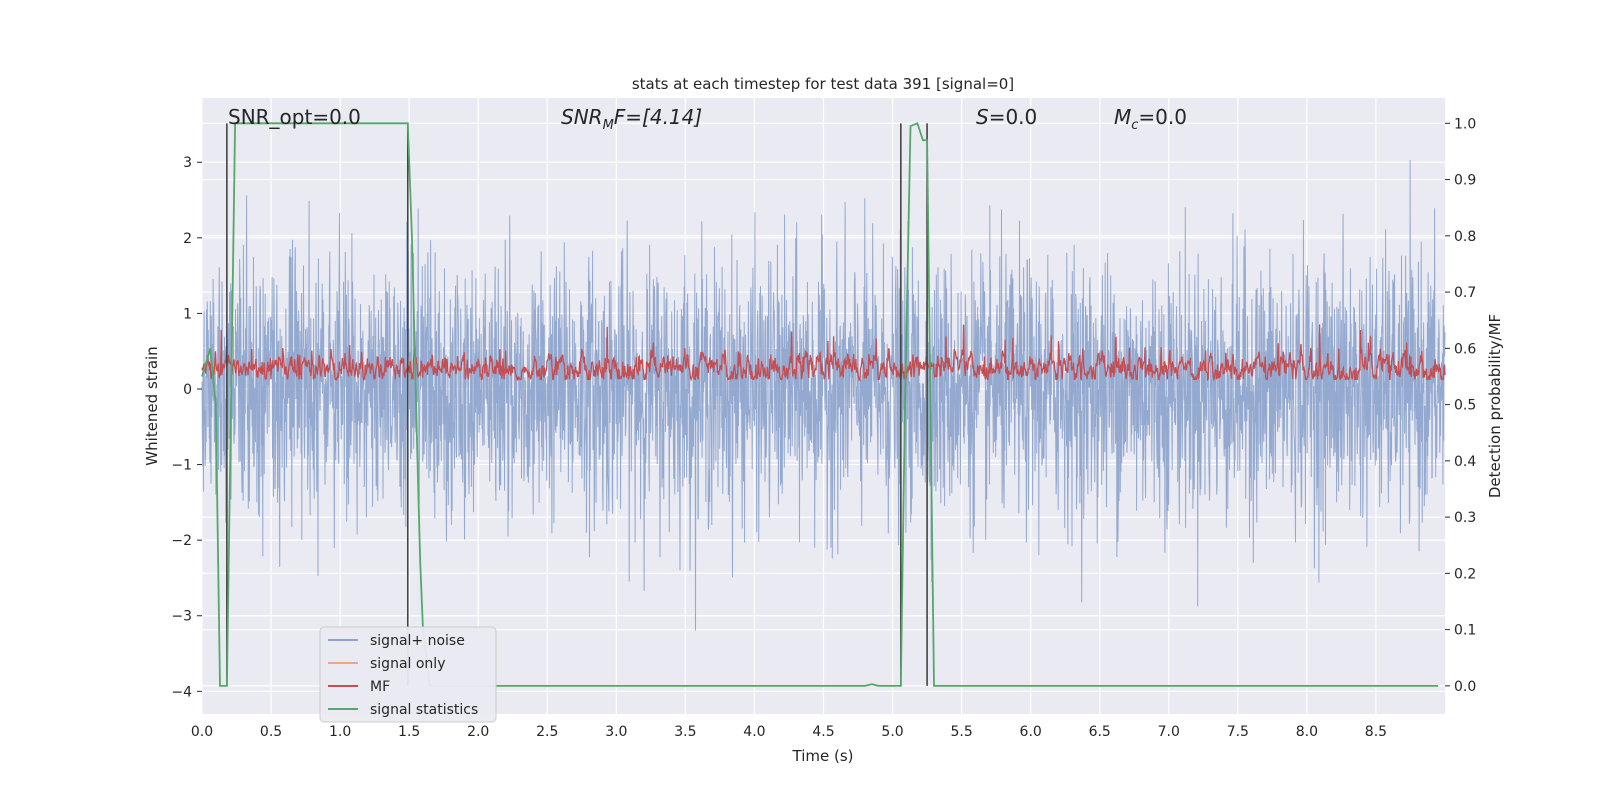 This screenshot has width=1600, height=800. Describe the element at coordinates (823, 732) in the screenshot. I see `x-tick-label: 4.5` at that location.